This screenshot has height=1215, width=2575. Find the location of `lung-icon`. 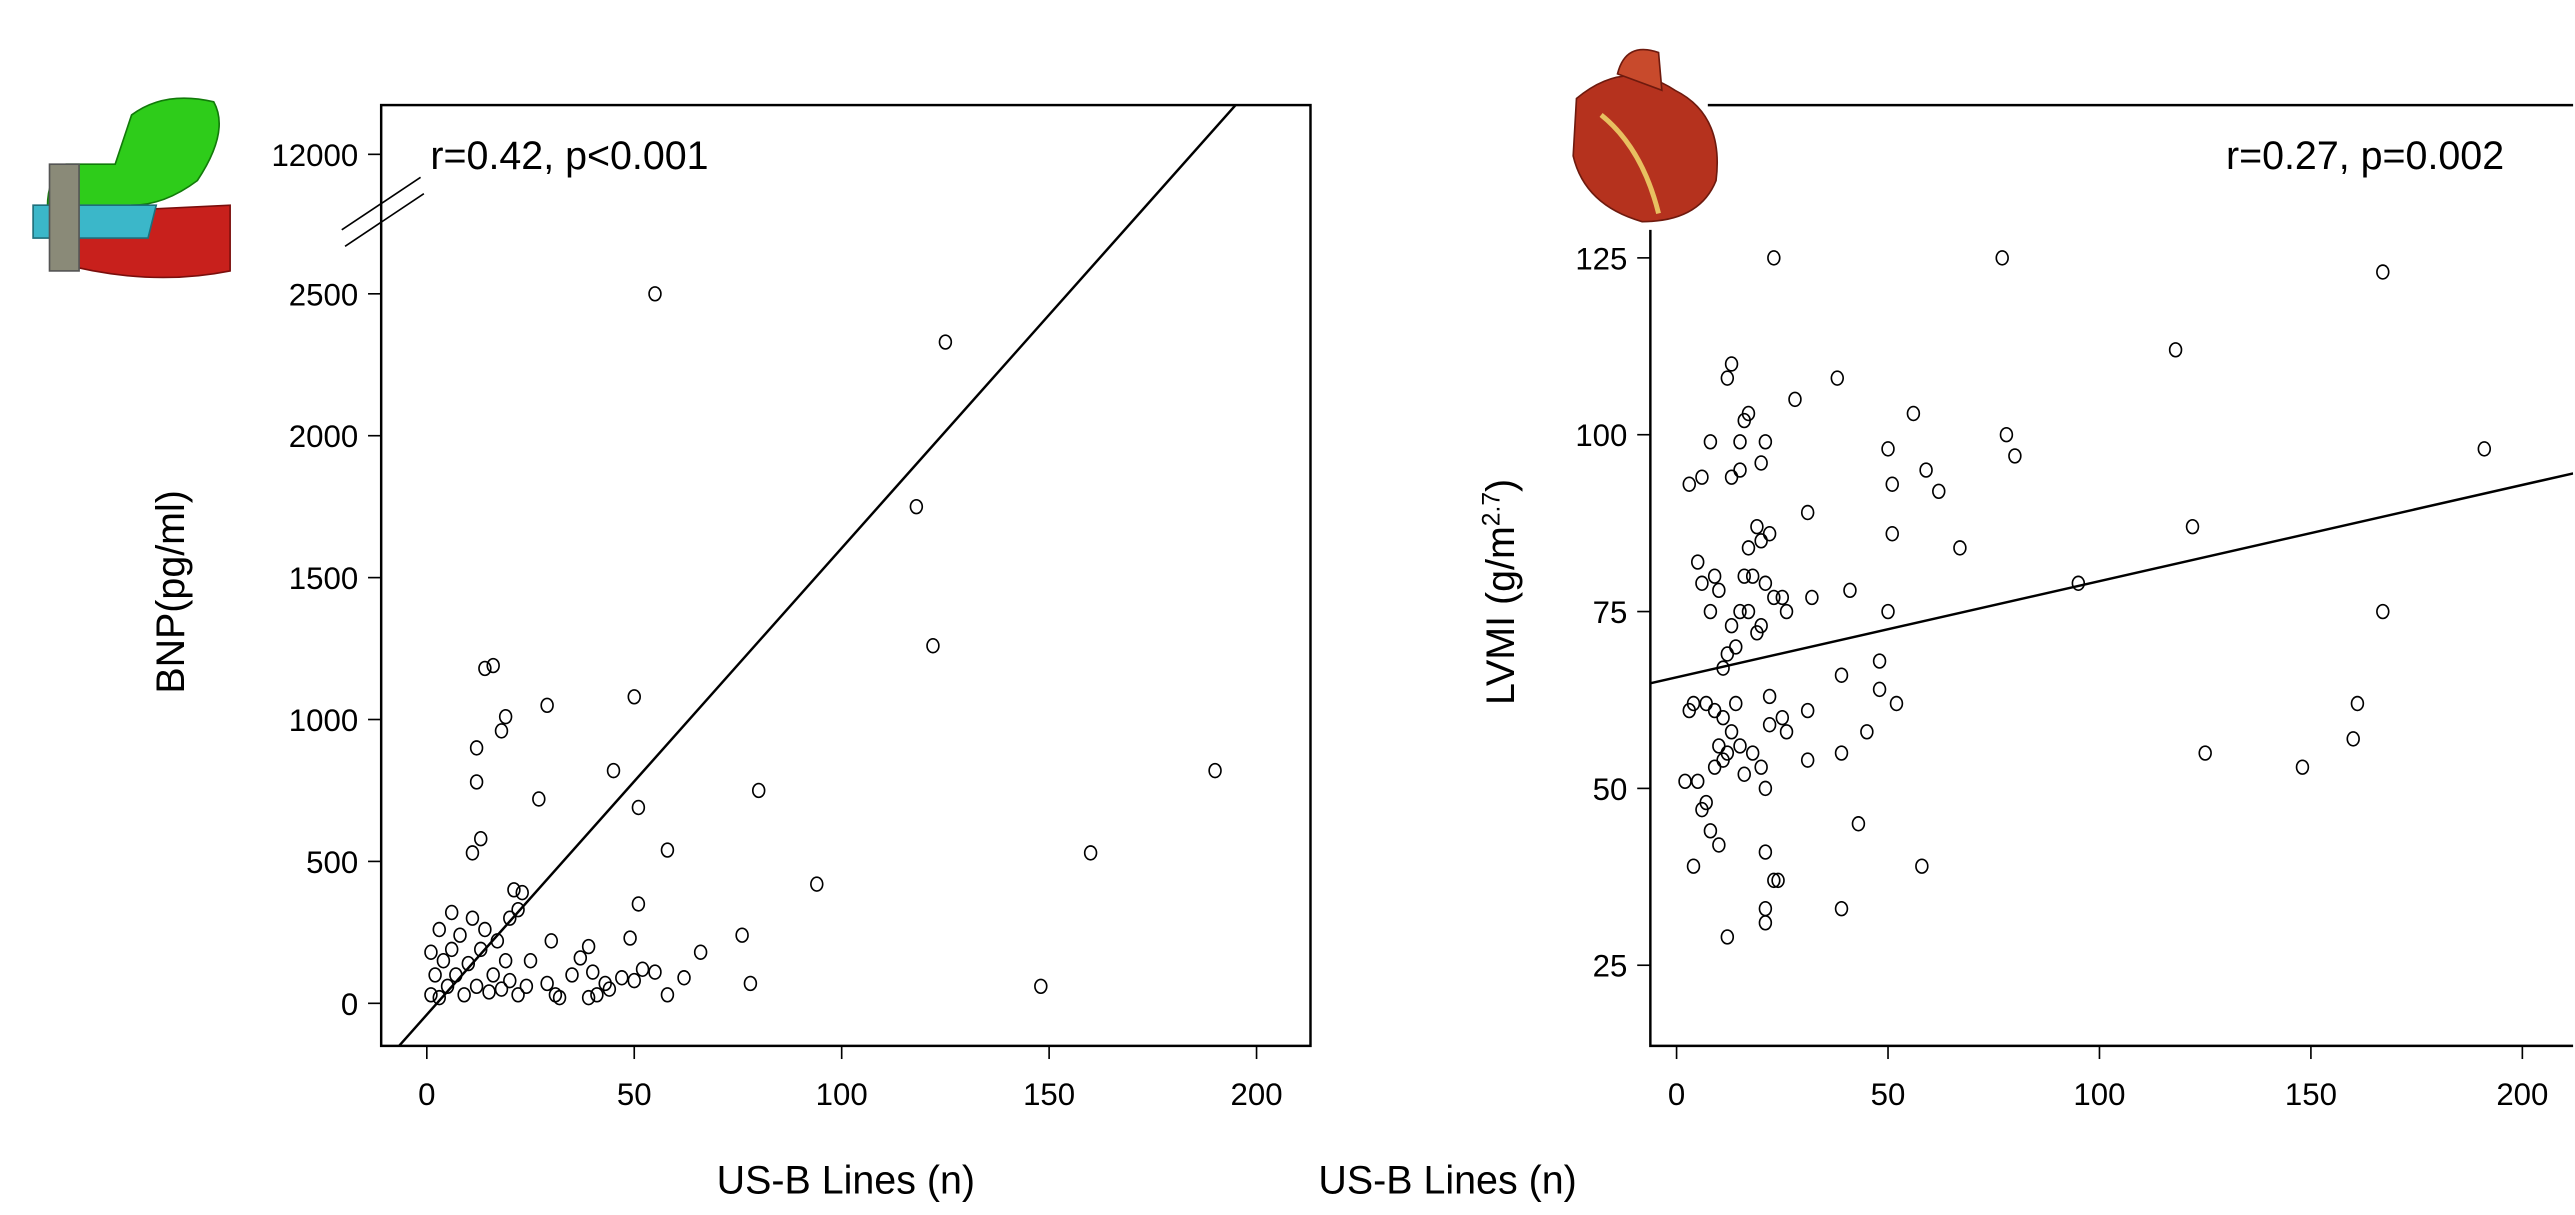

lung-icon is located at coordinates (131, 188).